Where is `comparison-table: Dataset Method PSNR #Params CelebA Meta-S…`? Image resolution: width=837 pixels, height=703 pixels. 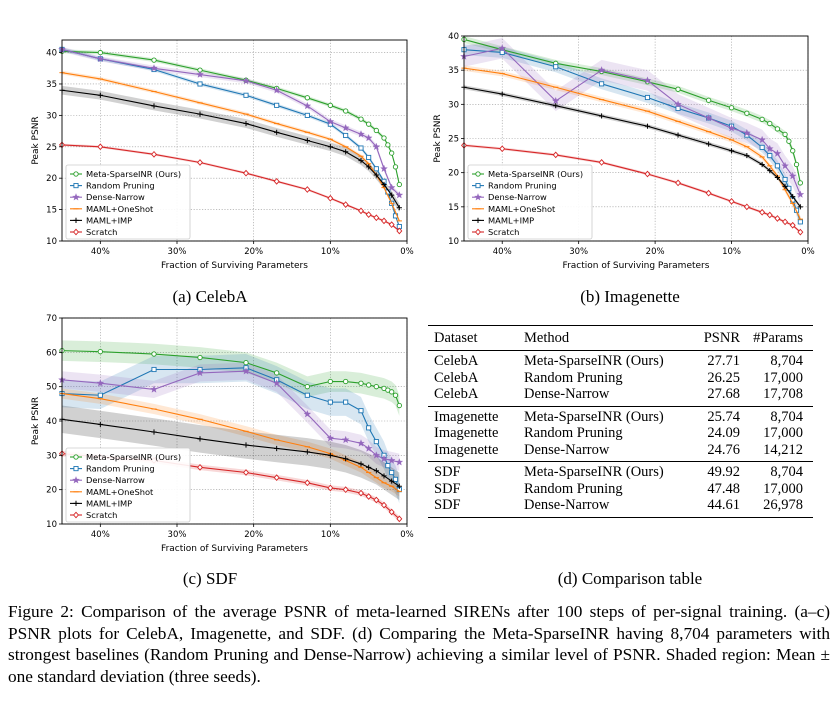 comparison-table: Dataset Method PSNR #Params CelebA Meta-S… is located at coordinates (620, 421).